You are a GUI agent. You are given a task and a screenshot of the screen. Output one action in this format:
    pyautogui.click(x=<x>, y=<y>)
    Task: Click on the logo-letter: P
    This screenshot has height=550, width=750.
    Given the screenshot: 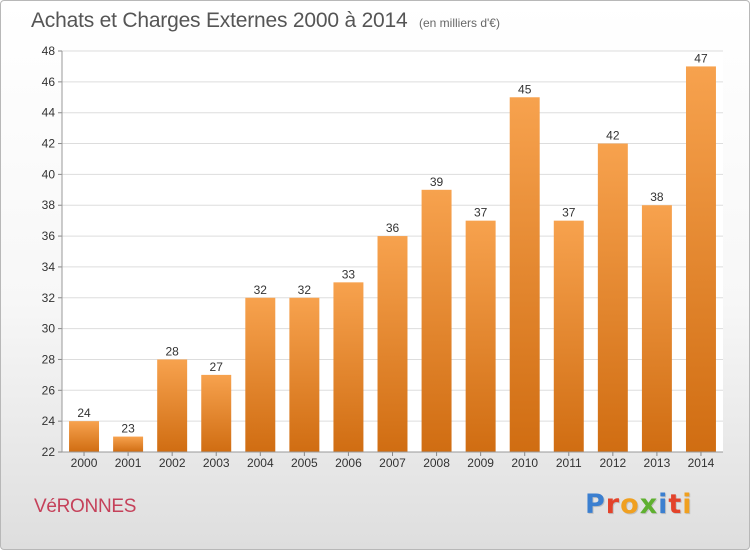 What is the action you would take?
    pyautogui.click(x=595, y=504)
    